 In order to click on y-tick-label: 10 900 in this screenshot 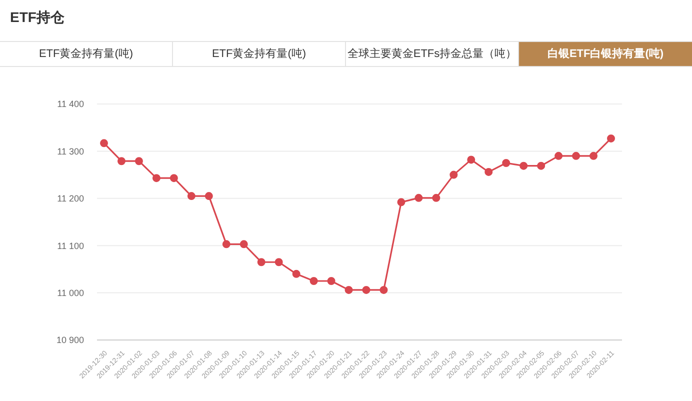, I will do `click(70, 340)`.